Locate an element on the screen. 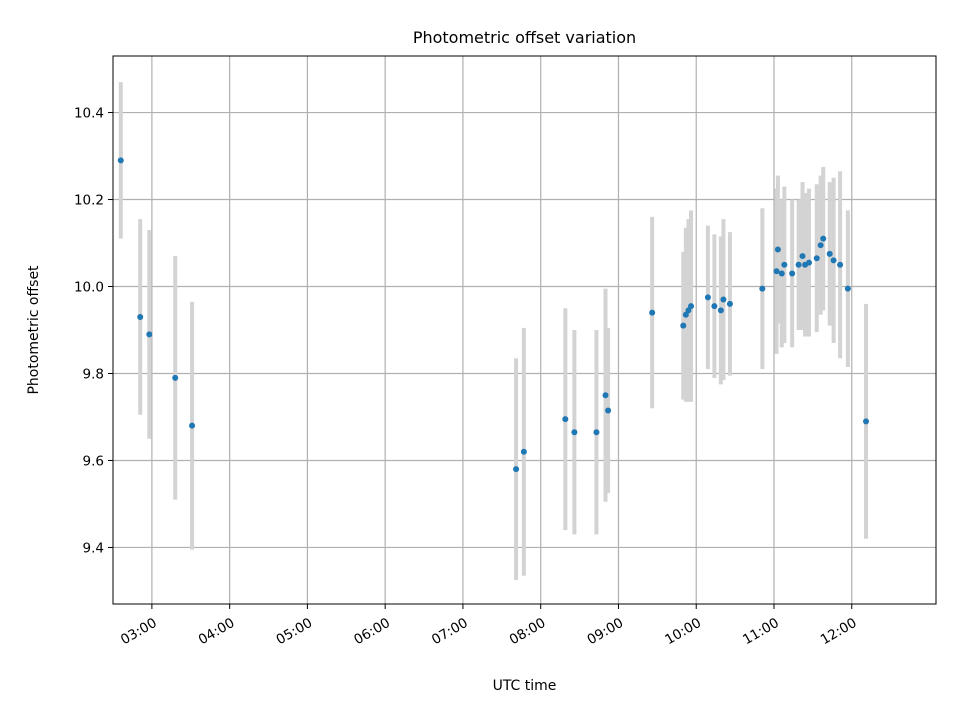 Image resolution: width=960 pixels, height=720 pixels. y-tick-label: 9.6 is located at coordinates (93, 461).